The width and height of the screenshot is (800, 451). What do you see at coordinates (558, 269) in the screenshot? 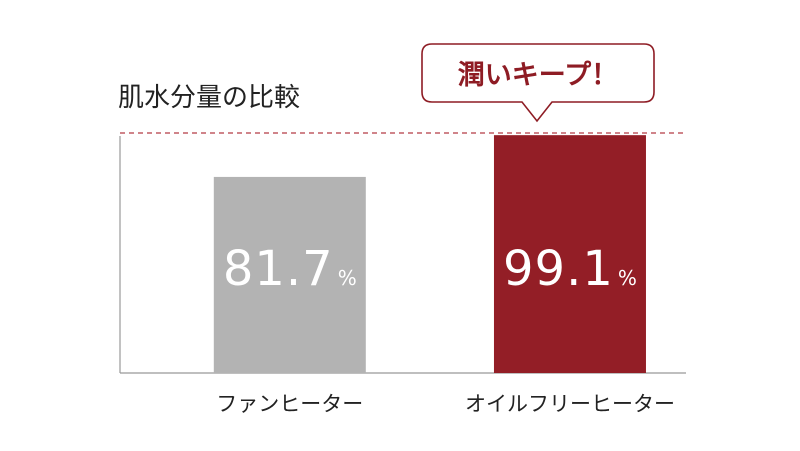
I see `data-label-value: 99.1` at bounding box center [558, 269].